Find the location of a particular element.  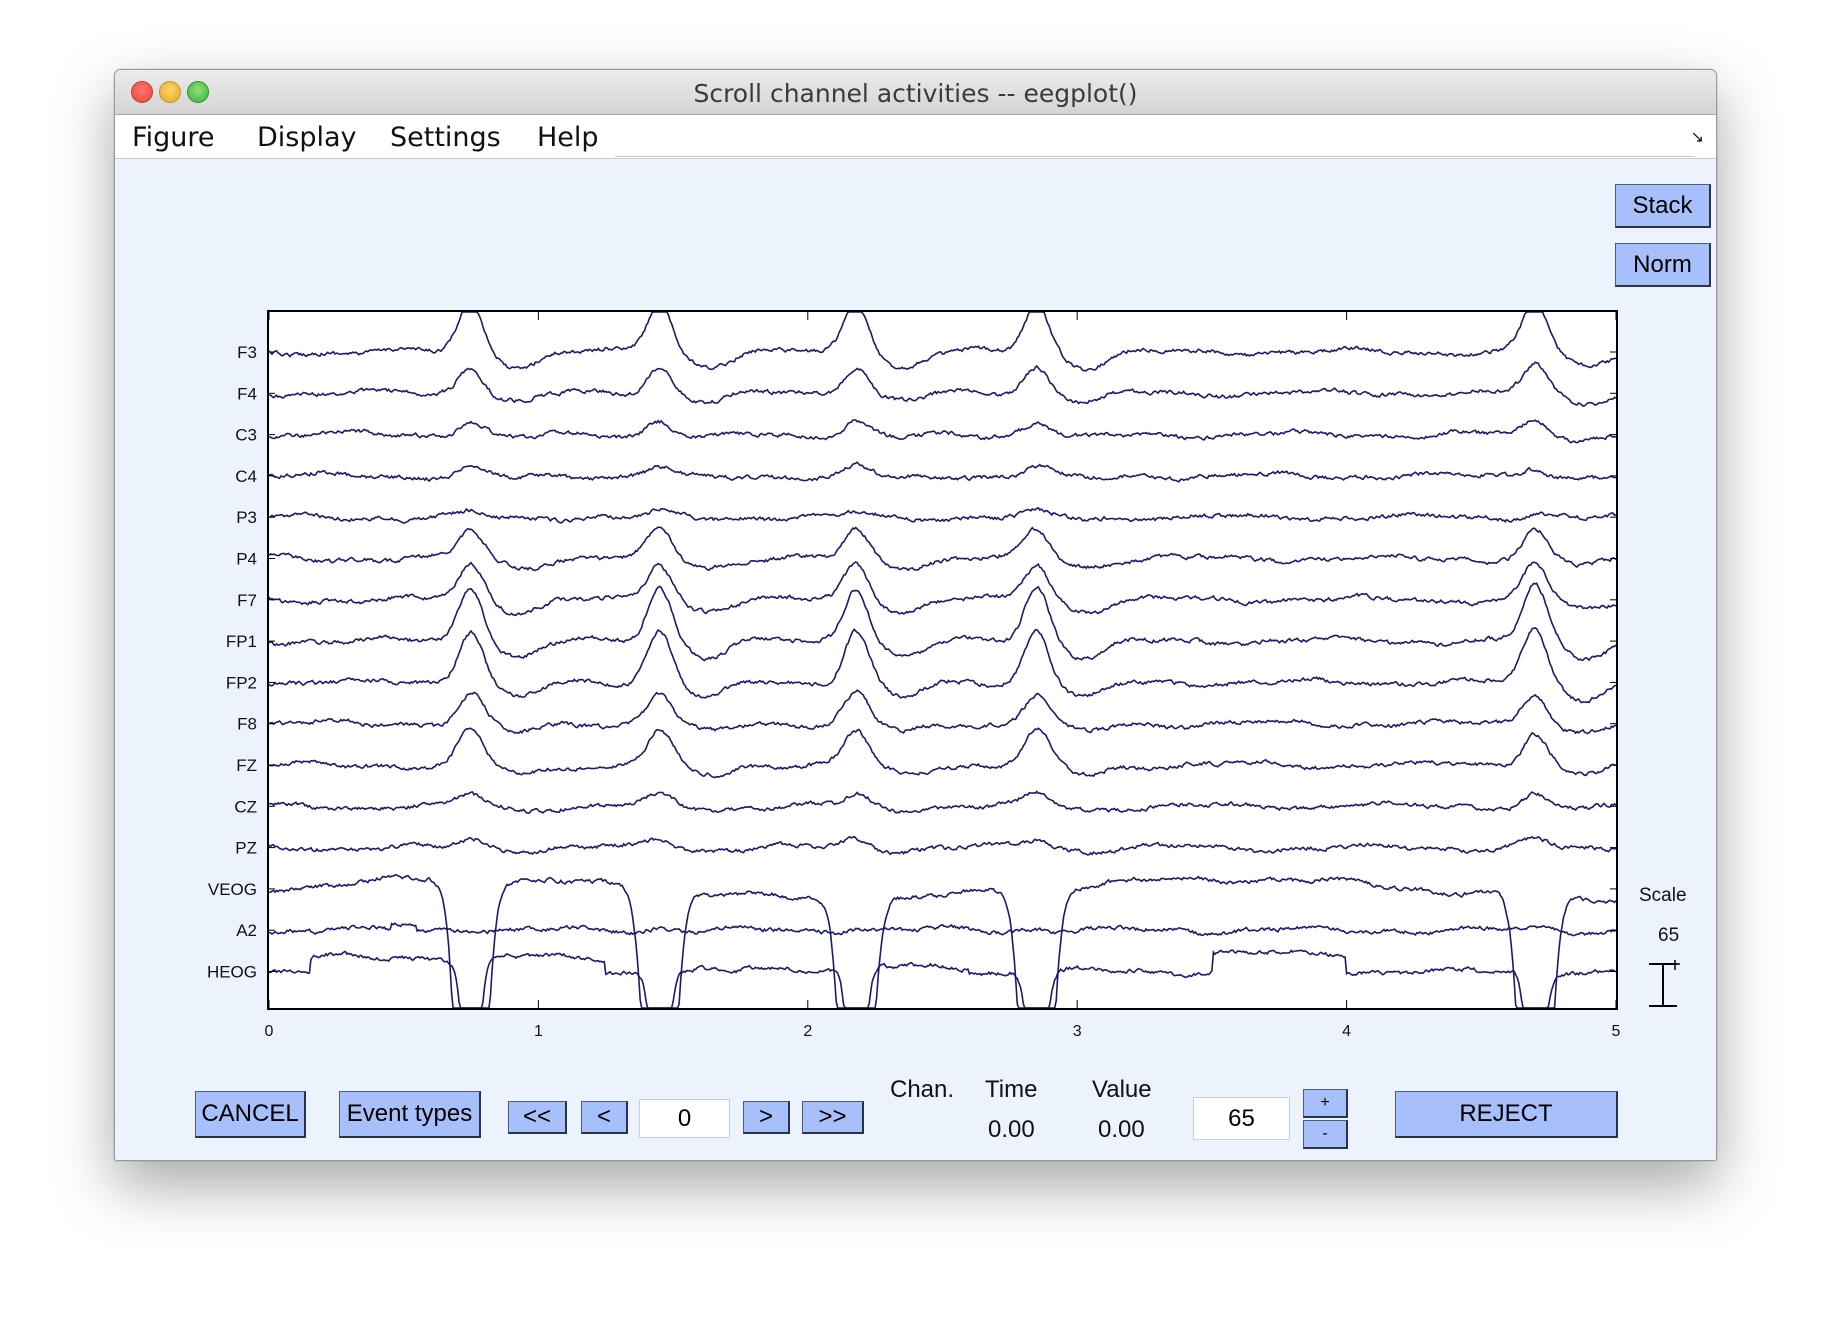

trace-f7 is located at coordinates (942, 589).